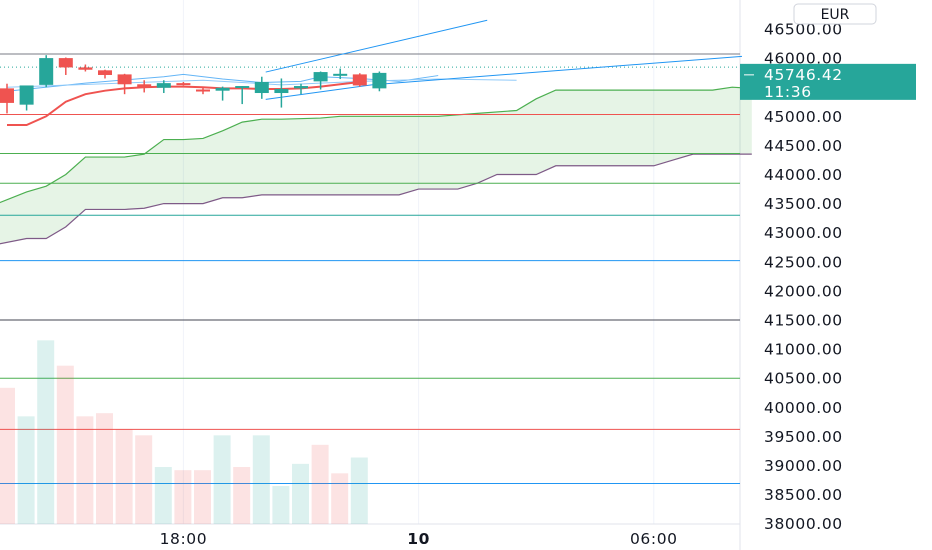 The image size is (932, 550). What do you see at coordinates (184, 432) in the screenshot?
I see `volume-bars` at bounding box center [184, 432].